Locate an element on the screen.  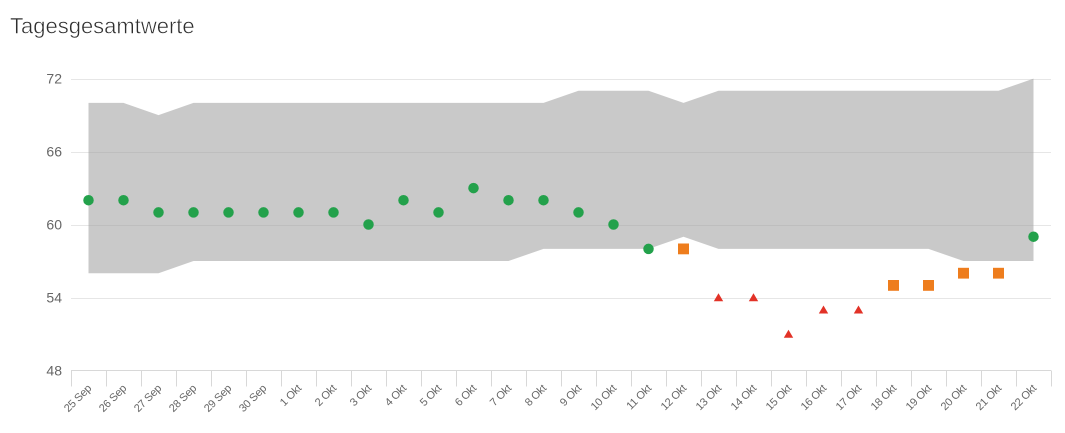
svg-text: 48 is located at coordinates (54, 371).